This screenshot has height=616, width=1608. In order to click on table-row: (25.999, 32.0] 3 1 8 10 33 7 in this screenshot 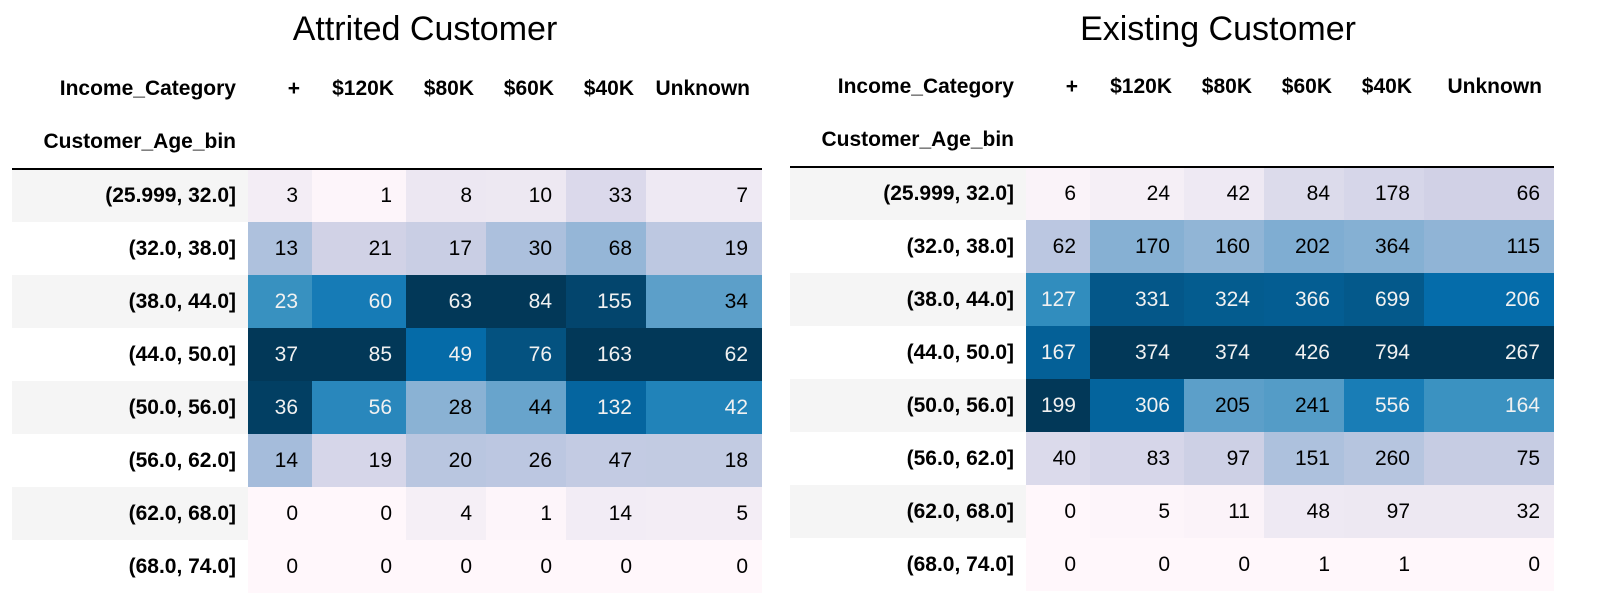, I will do `click(387, 195)`.